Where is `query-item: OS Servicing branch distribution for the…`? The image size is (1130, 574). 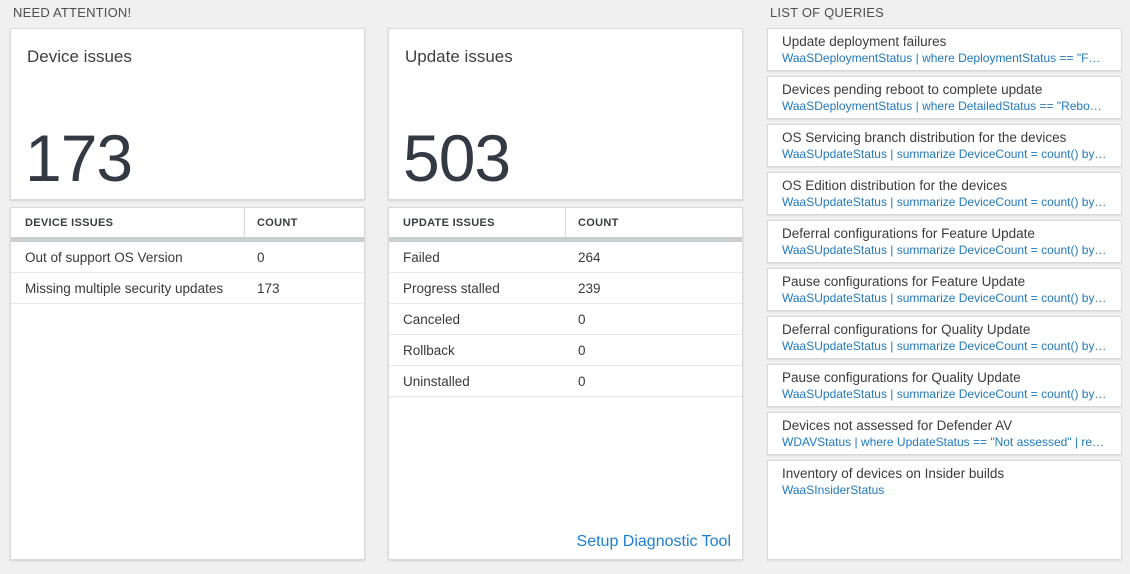 query-item: OS Servicing branch distribution for the… is located at coordinates (944, 145).